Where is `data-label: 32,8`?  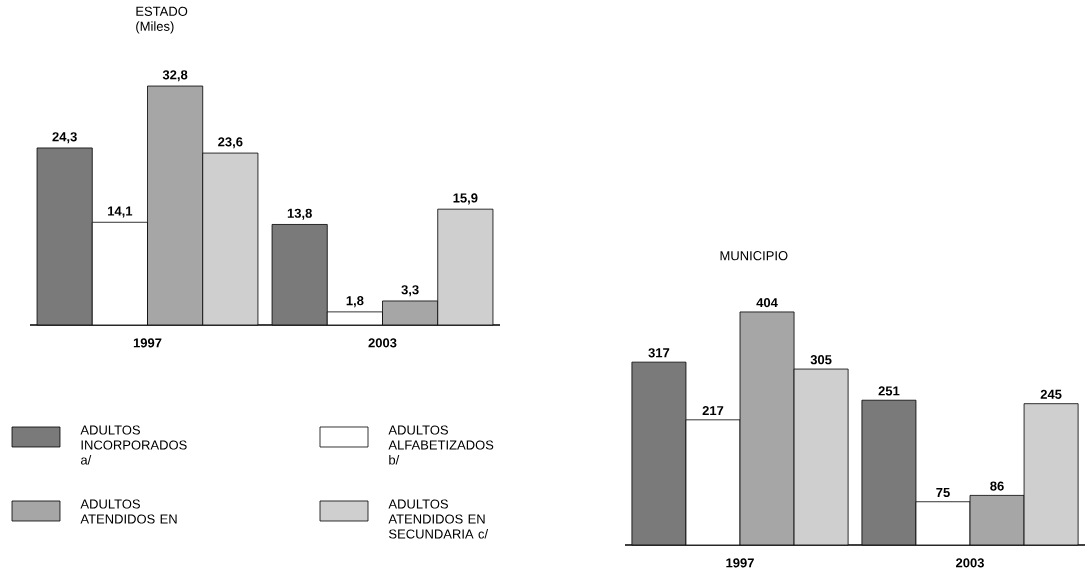 data-label: 32,8 is located at coordinates (175, 76).